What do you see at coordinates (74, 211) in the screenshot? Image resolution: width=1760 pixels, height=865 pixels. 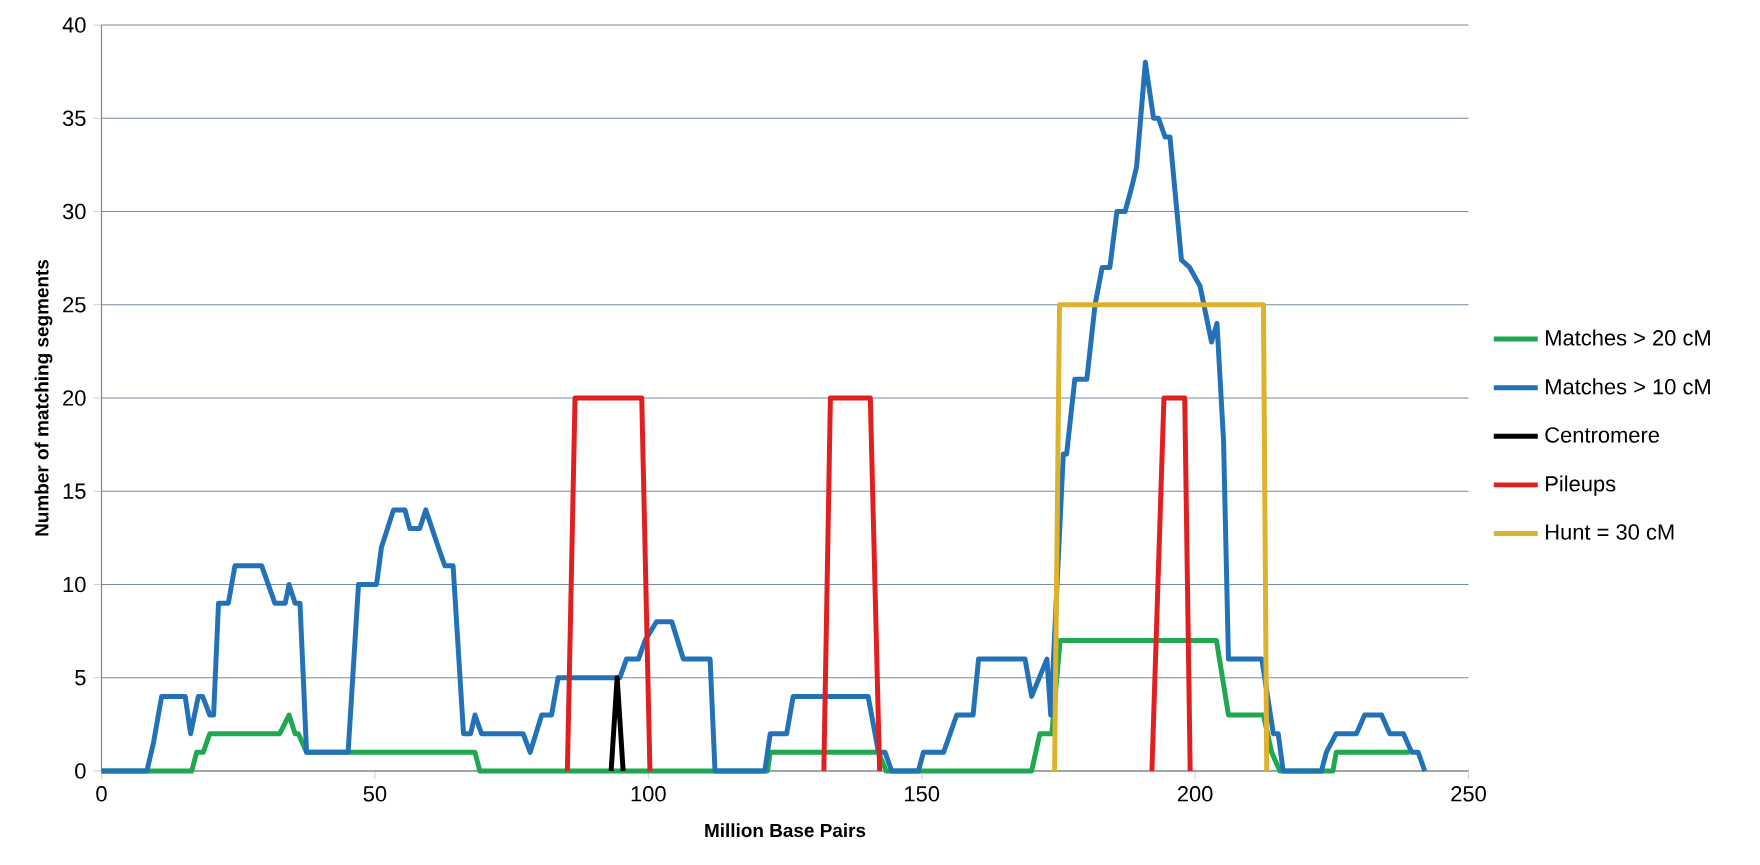 I see `y-tick-label: 30` at bounding box center [74, 211].